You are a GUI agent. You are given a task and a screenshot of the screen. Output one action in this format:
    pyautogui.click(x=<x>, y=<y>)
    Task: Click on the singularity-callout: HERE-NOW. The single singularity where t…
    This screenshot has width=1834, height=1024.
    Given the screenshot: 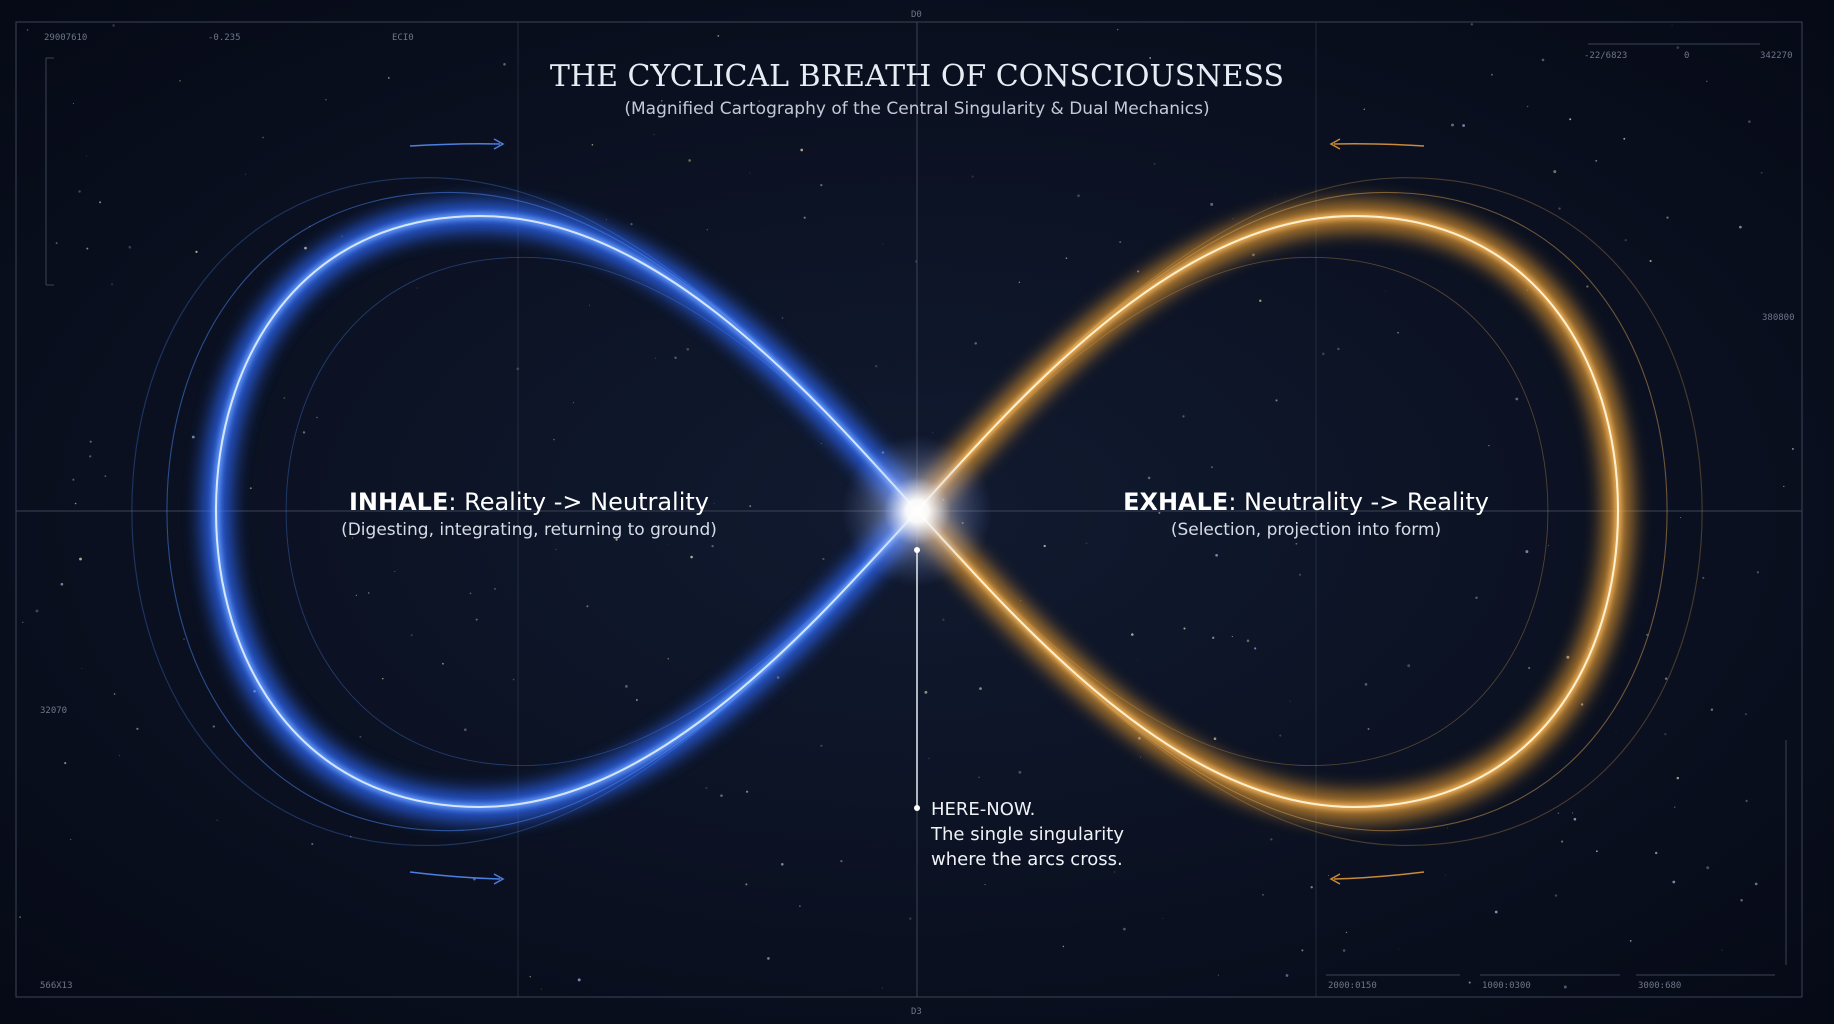 What is the action you would take?
    pyautogui.click(x=1019, y=708)
    